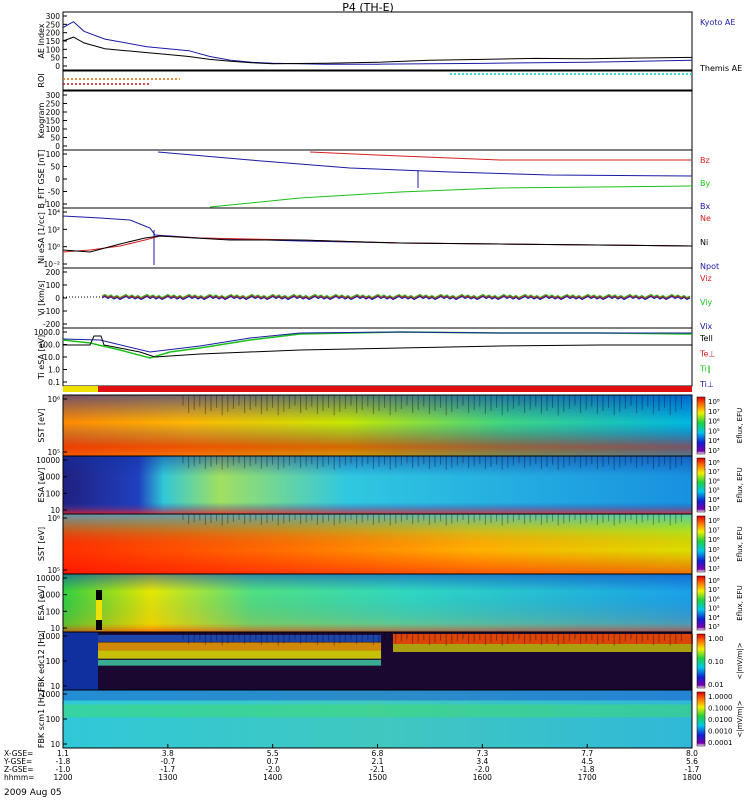  Describe the element at coordinates (425, 179) in the screenshot. I see `b-field-series` at that location.